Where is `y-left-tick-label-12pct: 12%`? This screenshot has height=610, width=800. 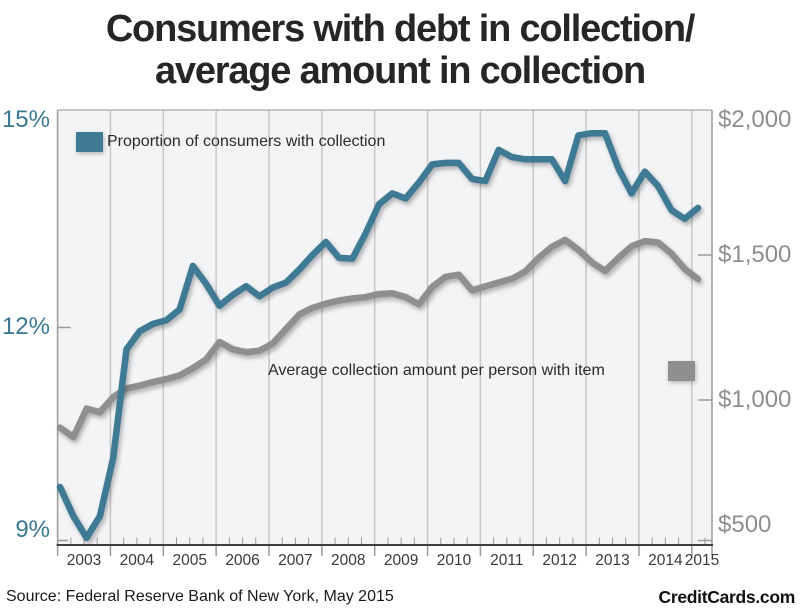
y-left-tick-label-12pct: 12% is located at coordinates (25, 326).